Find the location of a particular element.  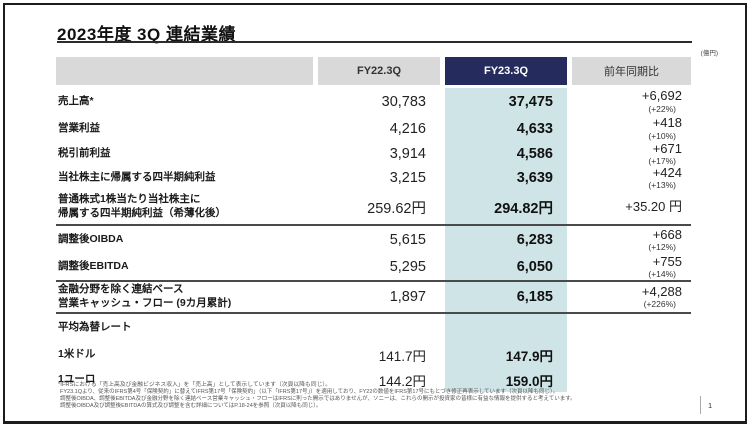

row-label: 金融分野を除く連結ベース 営業キャッシュ・フロー (9カ月累計) is located at coordinates (145, 296).